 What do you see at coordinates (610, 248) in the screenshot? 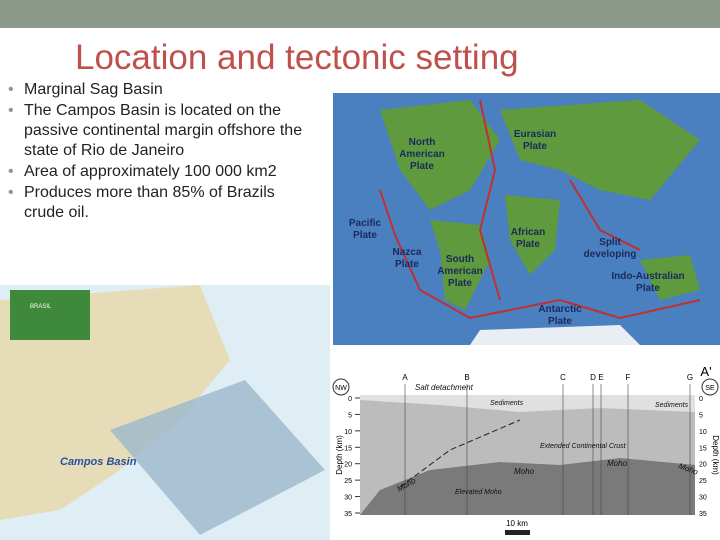
I see `plate-label: Split developing` at bounding box center [610, 248].